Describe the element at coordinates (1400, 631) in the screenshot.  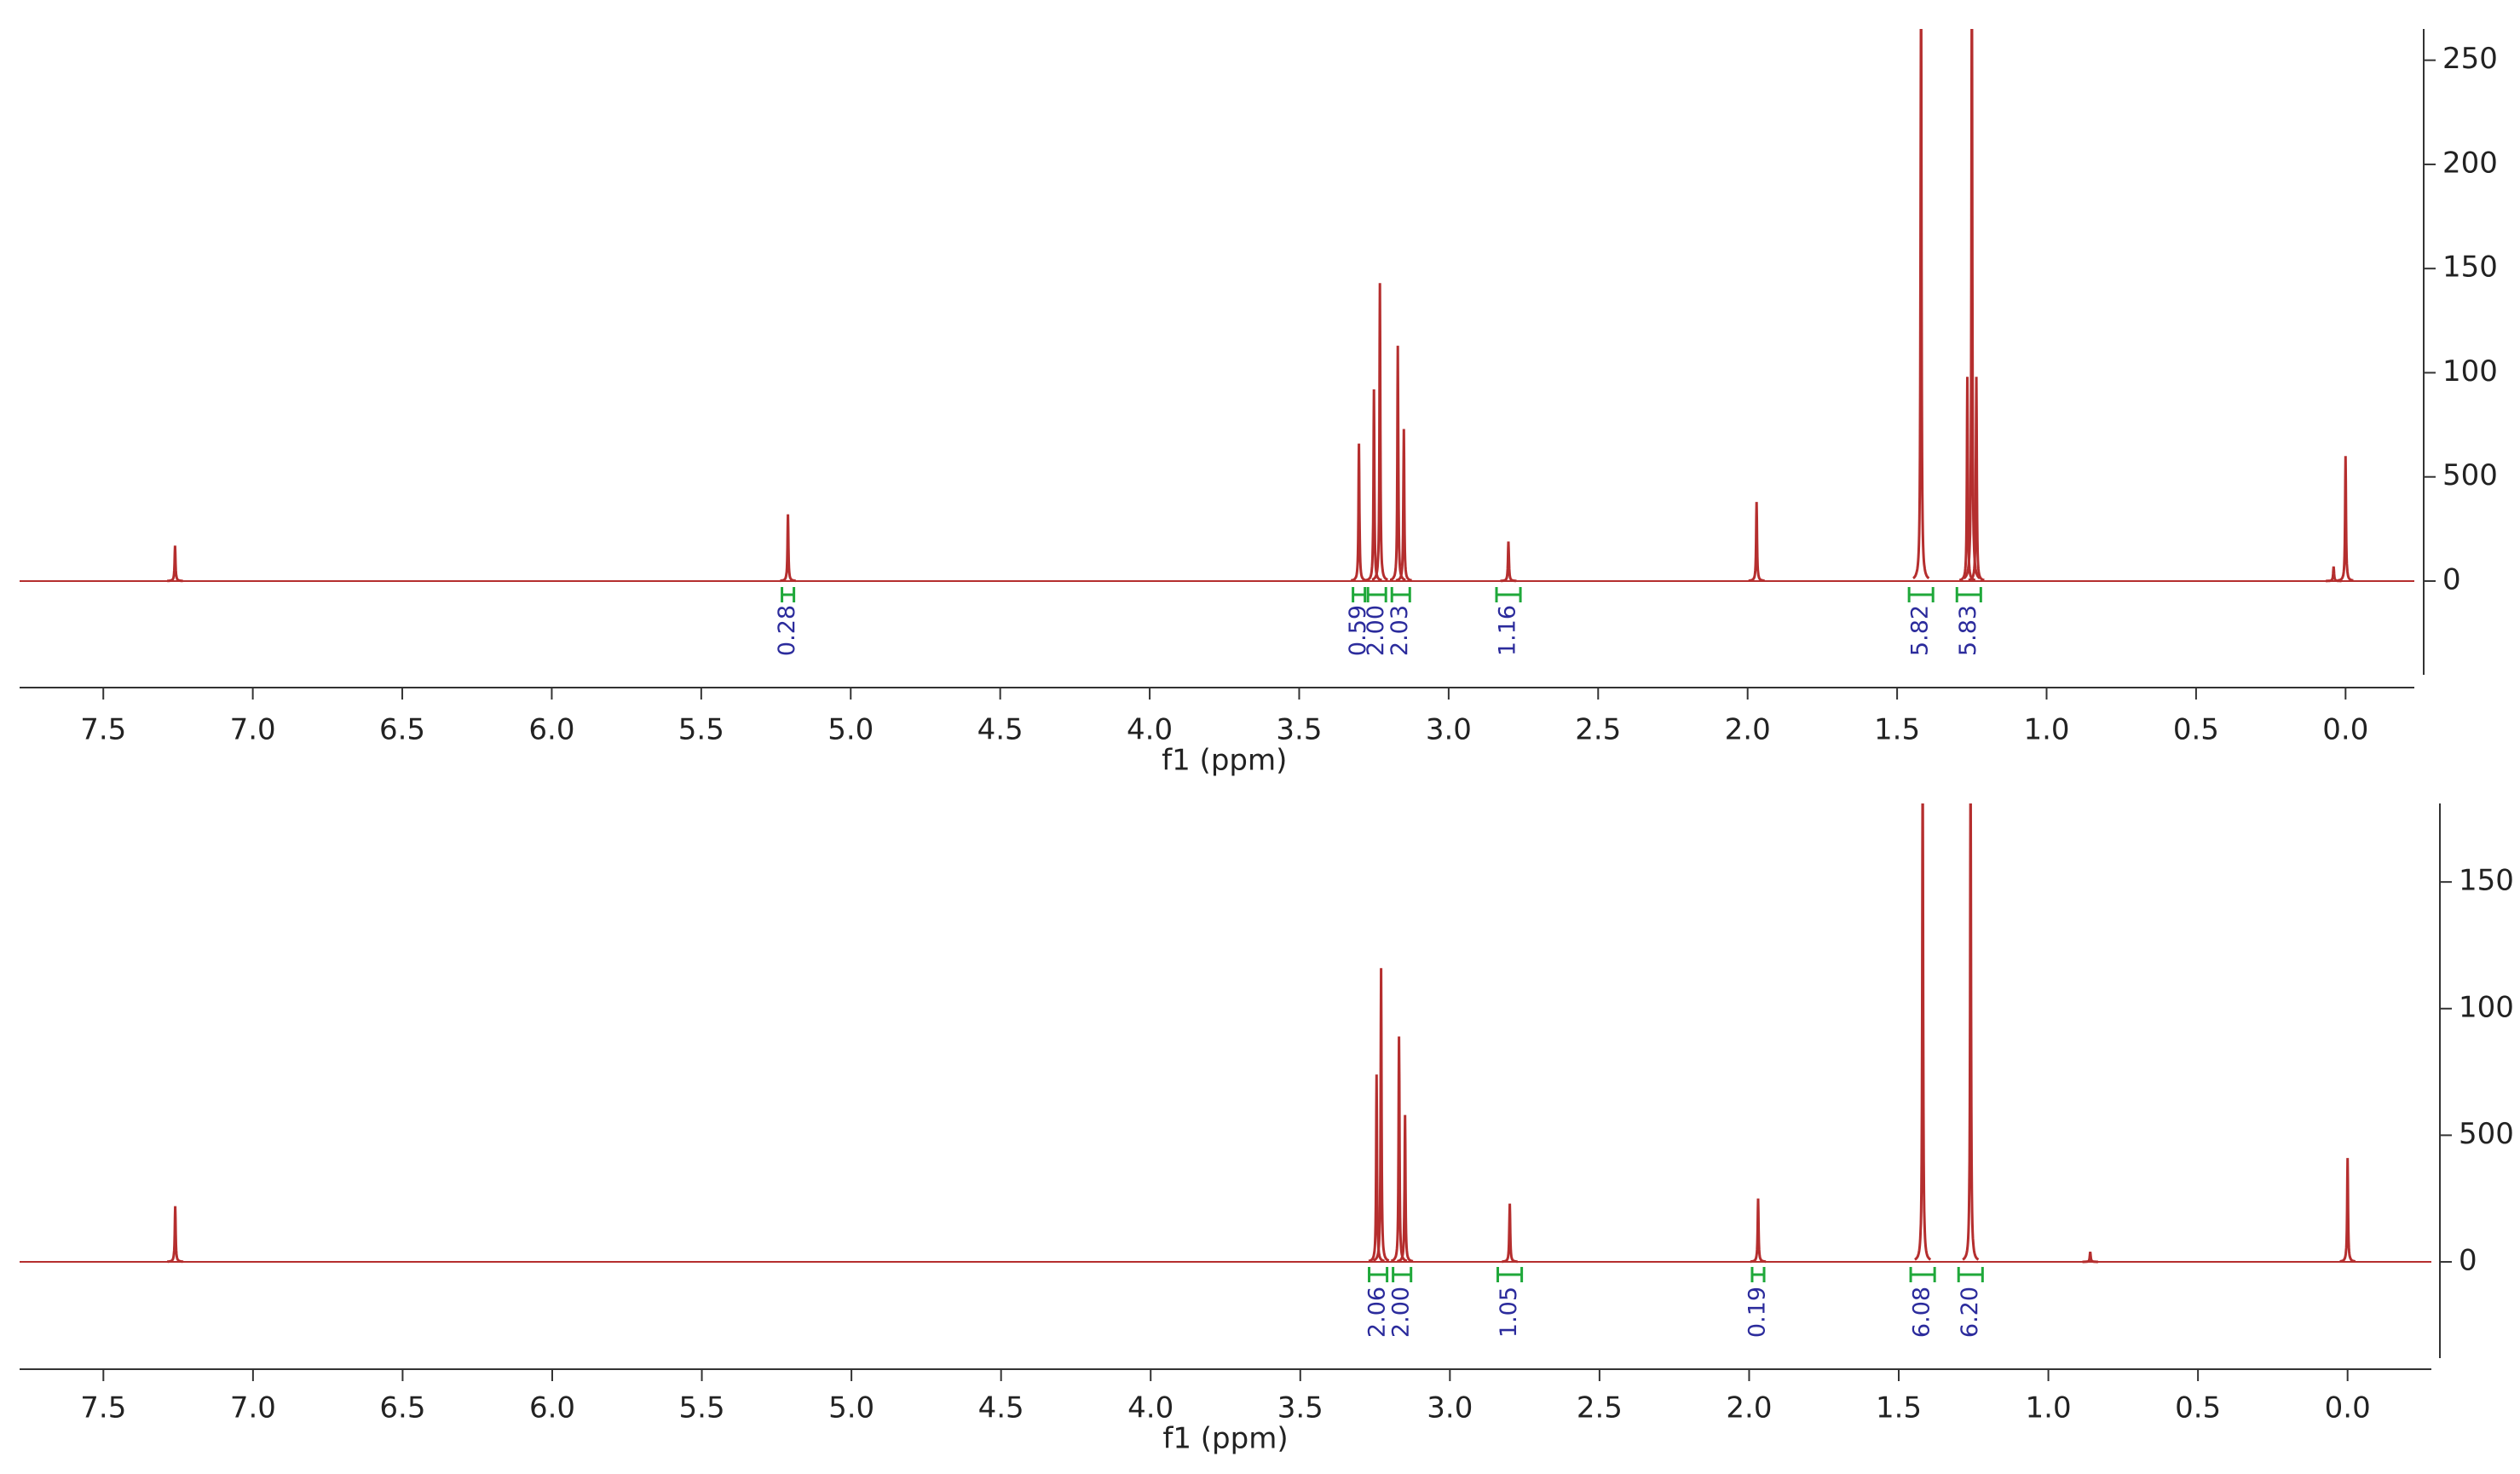
I see `integral-label: 2.03` at that location.